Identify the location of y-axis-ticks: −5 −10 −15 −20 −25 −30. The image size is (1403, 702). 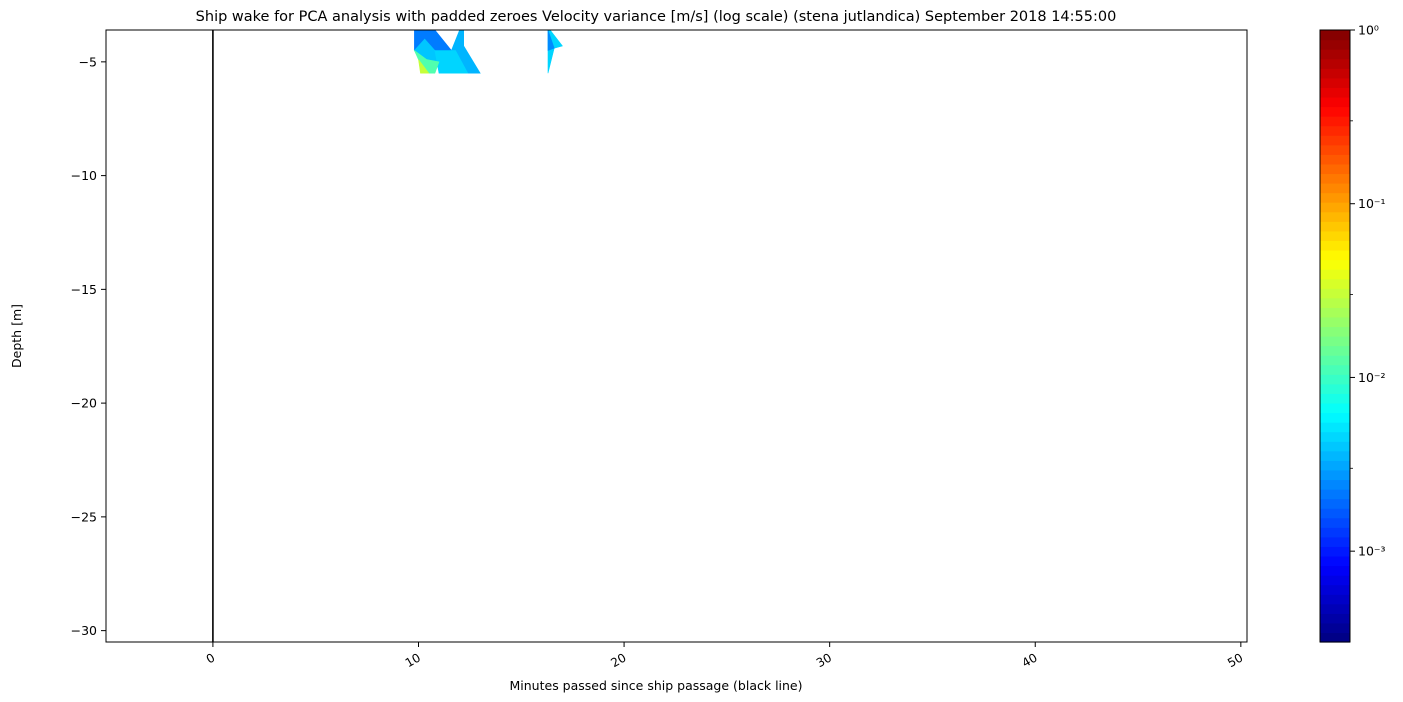
(88, 346).